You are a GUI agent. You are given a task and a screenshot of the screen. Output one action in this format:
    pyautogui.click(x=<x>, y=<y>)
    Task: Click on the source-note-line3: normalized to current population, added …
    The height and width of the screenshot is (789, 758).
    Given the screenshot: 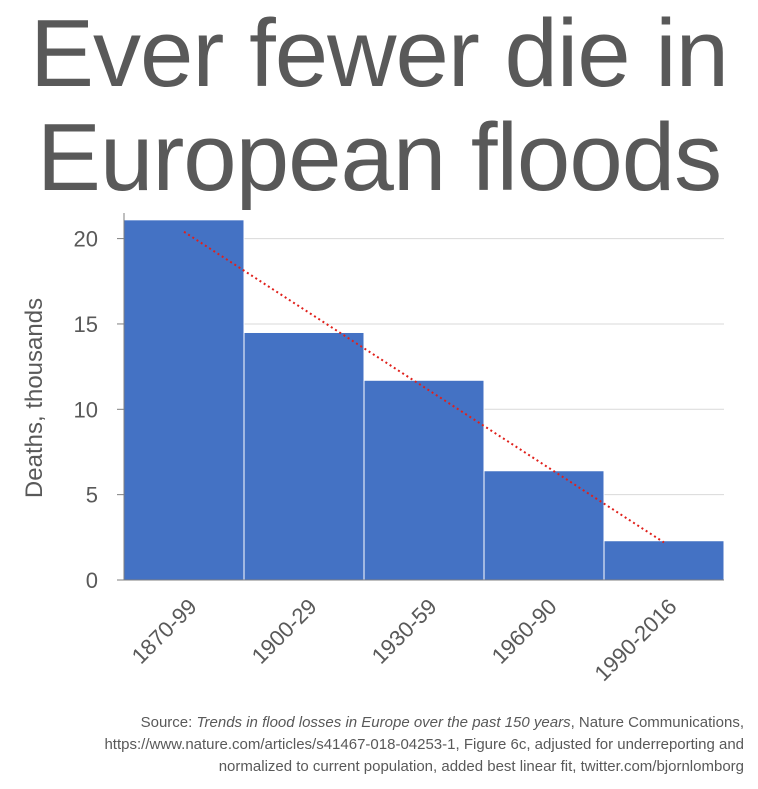 What is the action you would take?
    pyautogui.click(x=481, y=766)
    